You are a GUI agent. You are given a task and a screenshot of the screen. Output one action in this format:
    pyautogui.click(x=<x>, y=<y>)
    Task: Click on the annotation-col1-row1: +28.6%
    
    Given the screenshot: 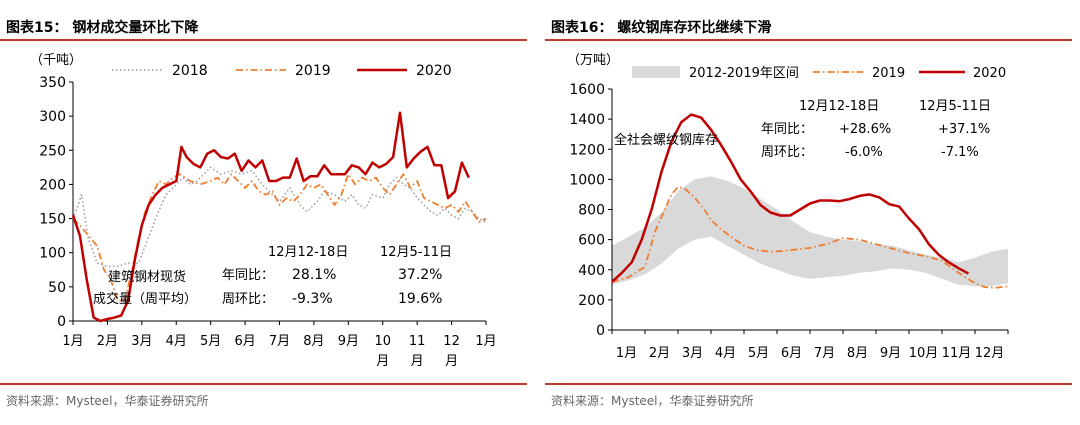 What is the action you would take?
    pyautogui.click(x=865, y=129)
    